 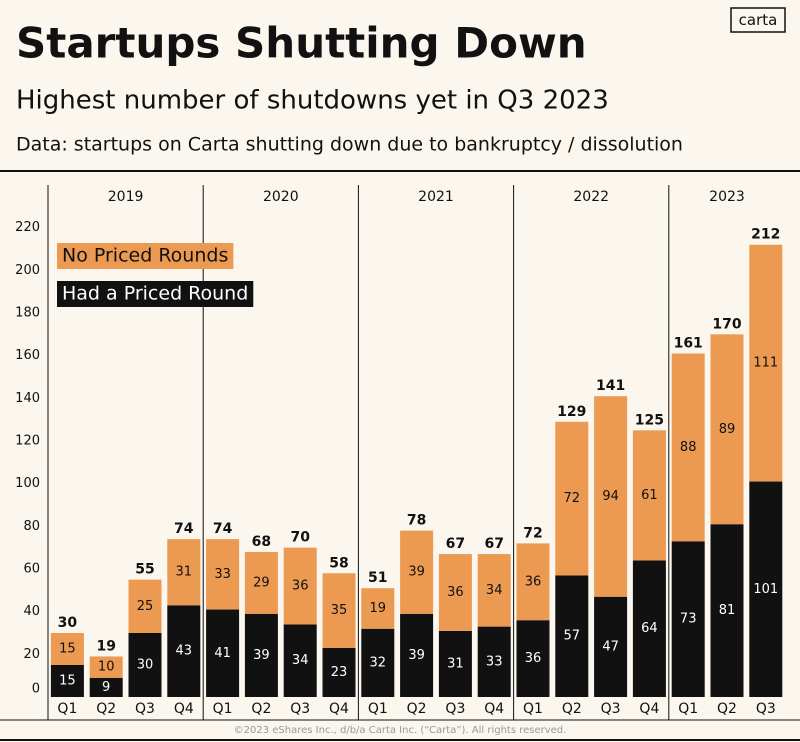 I want to click on legend-label: No Priced Rounds, so click(x=145, y=256).